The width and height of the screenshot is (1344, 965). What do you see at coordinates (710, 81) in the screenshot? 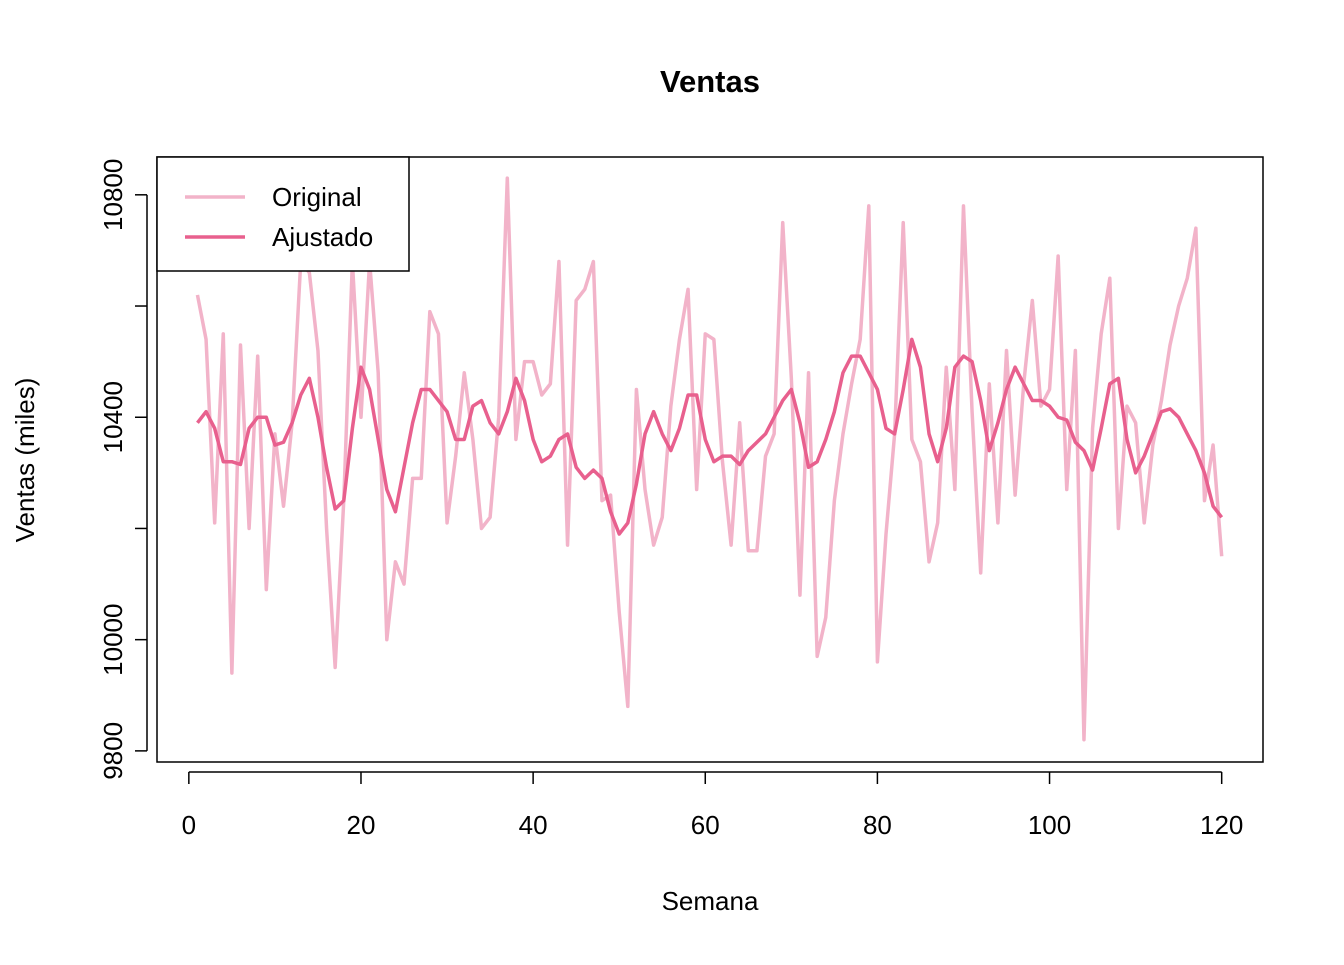
I see `chart-title: Ventas` at bounding box center [710, 81].